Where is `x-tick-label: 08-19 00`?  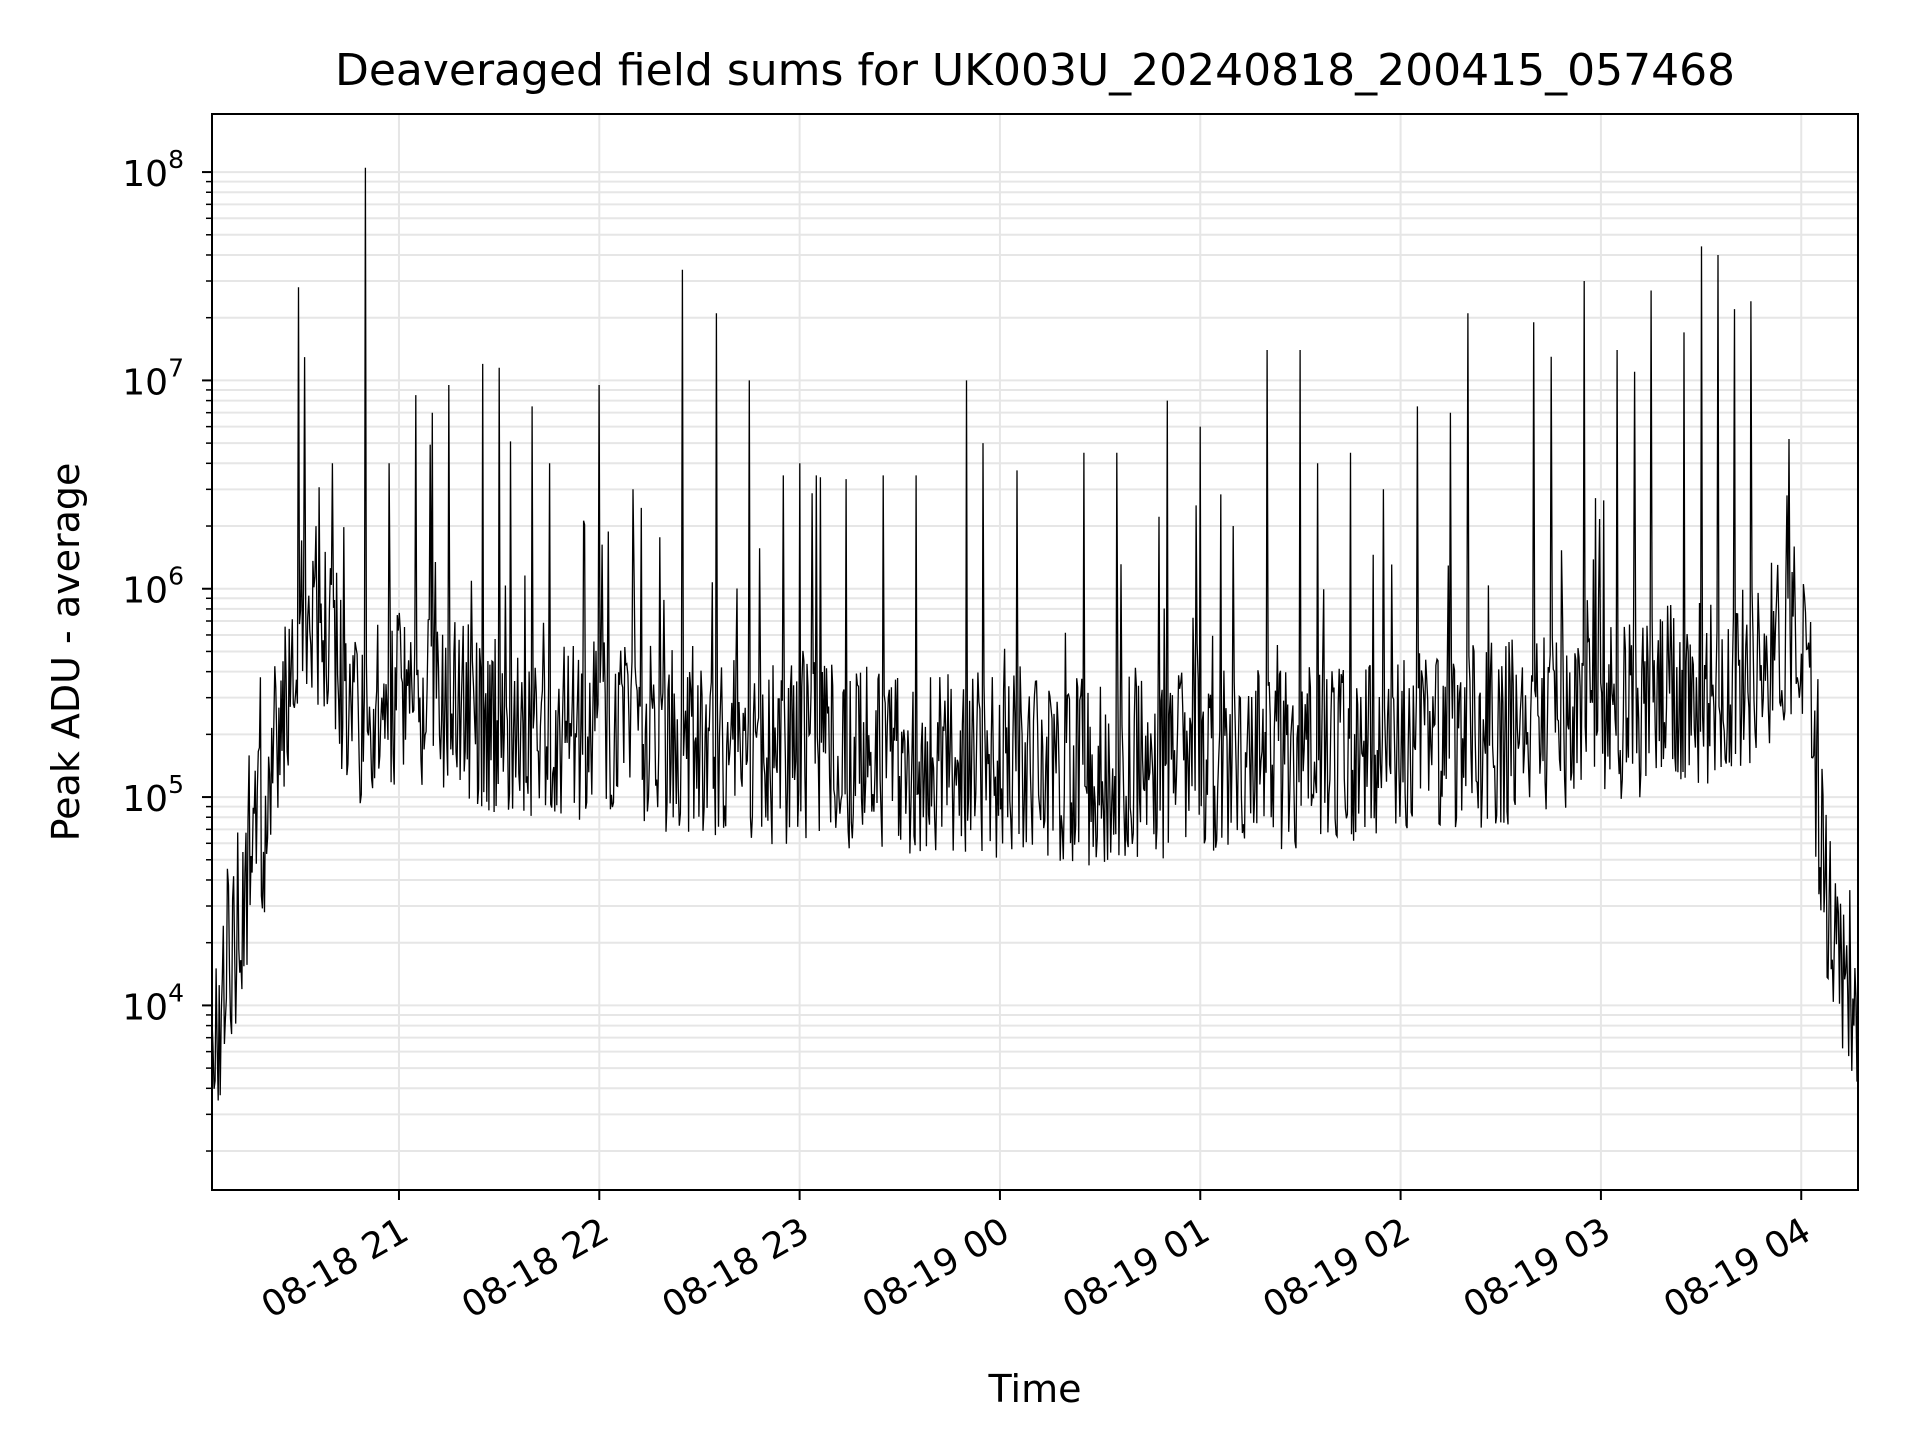
x-tick-label: 08-19 00 is located at coordinates (936, 1268).